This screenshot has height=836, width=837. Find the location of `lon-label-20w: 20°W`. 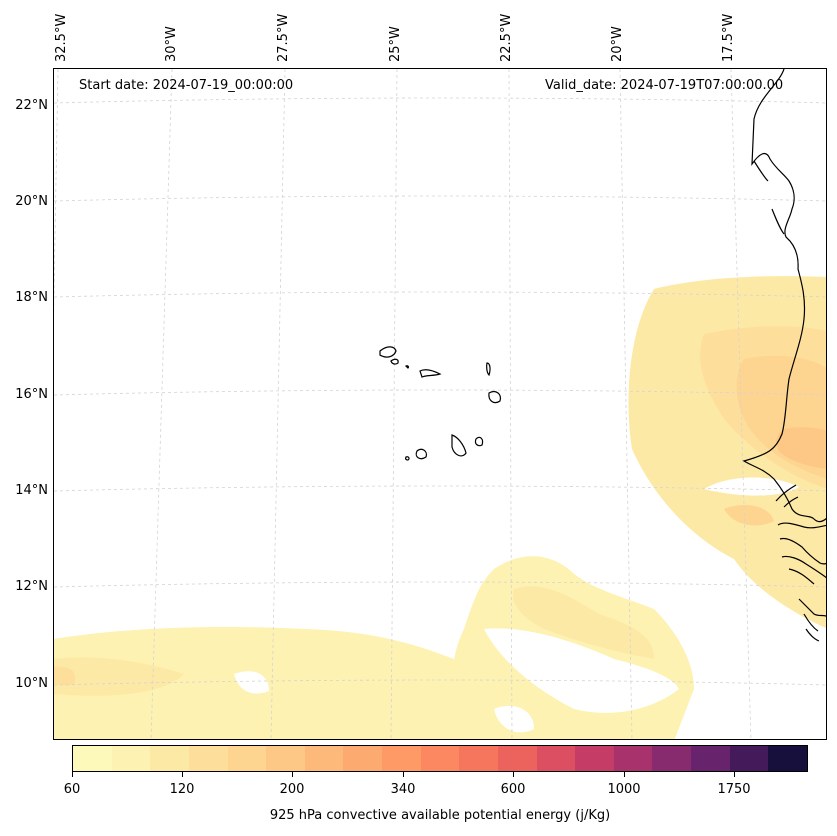

lon-label-20w: 20°W is located at coordinates (617, 44).